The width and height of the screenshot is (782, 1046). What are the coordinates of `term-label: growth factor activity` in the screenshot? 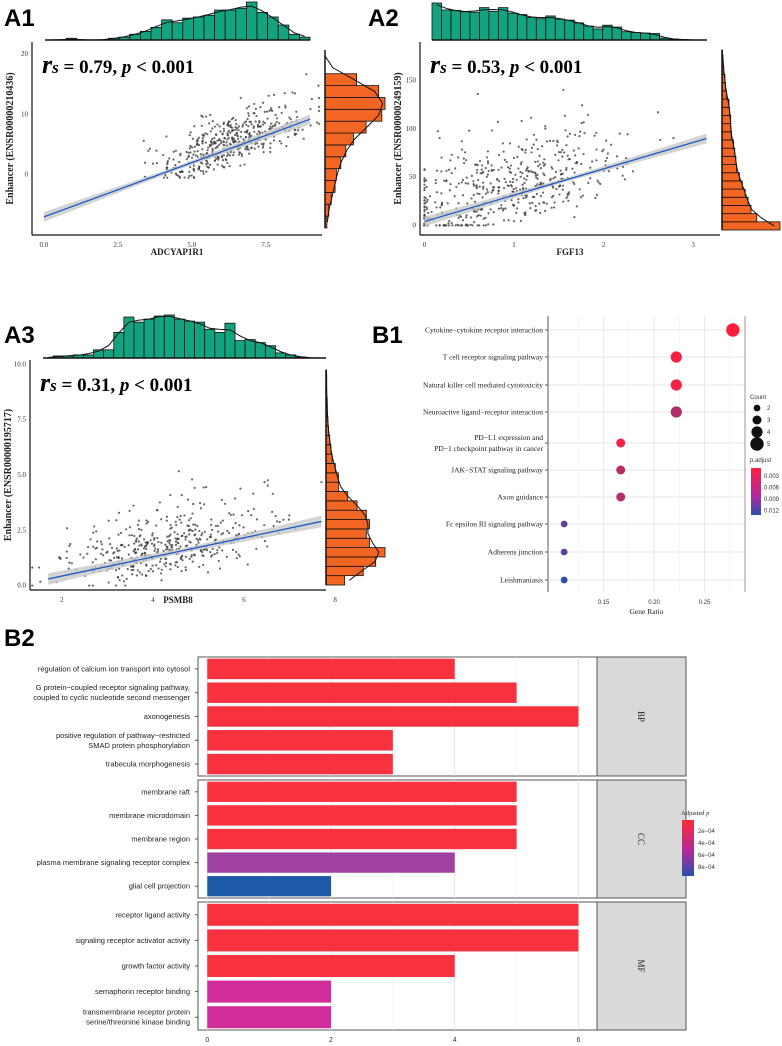 It's located at (156, 966).